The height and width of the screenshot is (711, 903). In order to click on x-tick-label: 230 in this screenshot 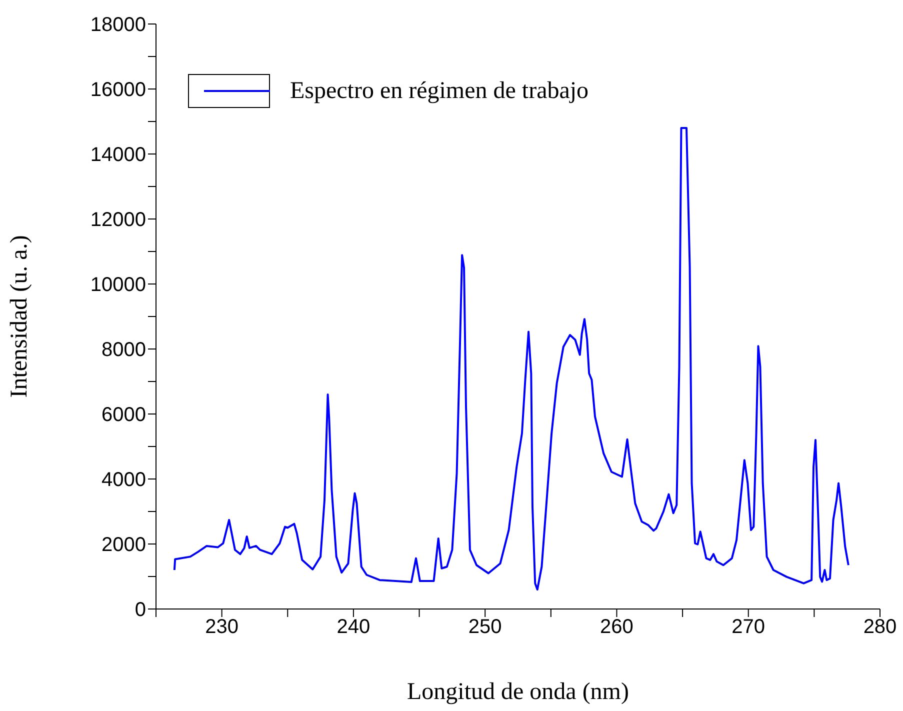, I will do `click(222, 627)`.